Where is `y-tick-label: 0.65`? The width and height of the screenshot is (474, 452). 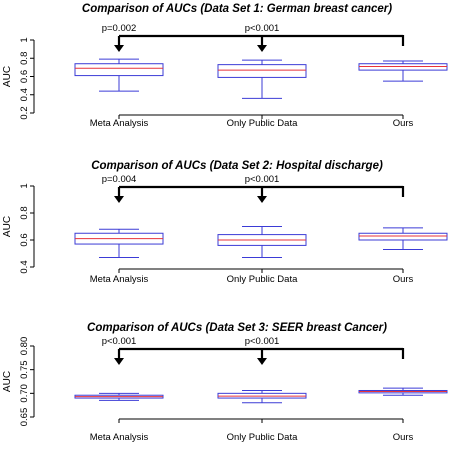 y-tick-label: 0.65 is located at coordinates (24, 417).